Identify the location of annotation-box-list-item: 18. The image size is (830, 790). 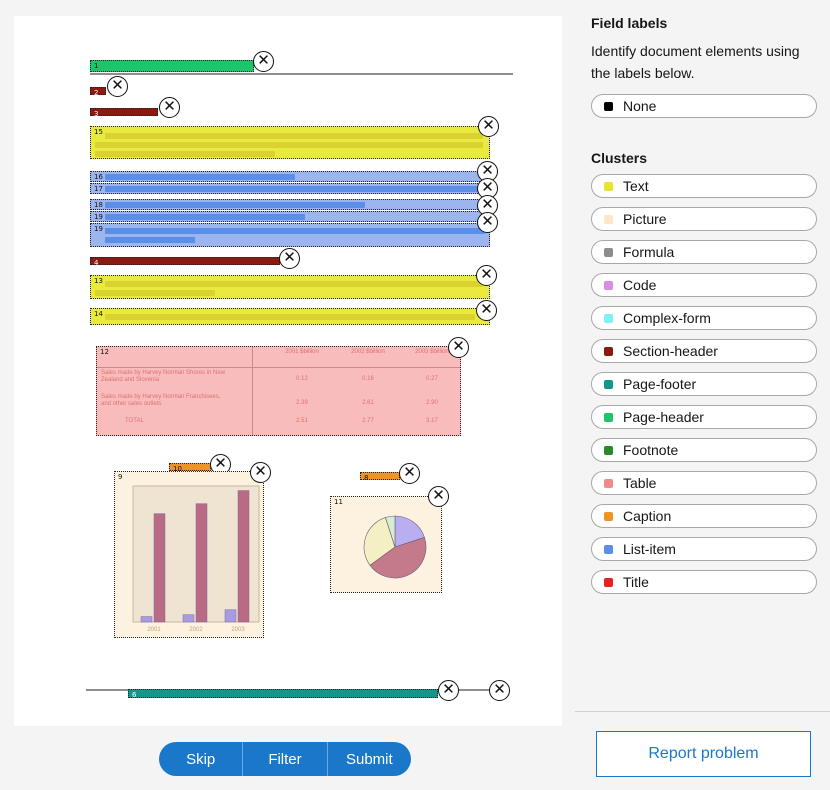
(290, 204).